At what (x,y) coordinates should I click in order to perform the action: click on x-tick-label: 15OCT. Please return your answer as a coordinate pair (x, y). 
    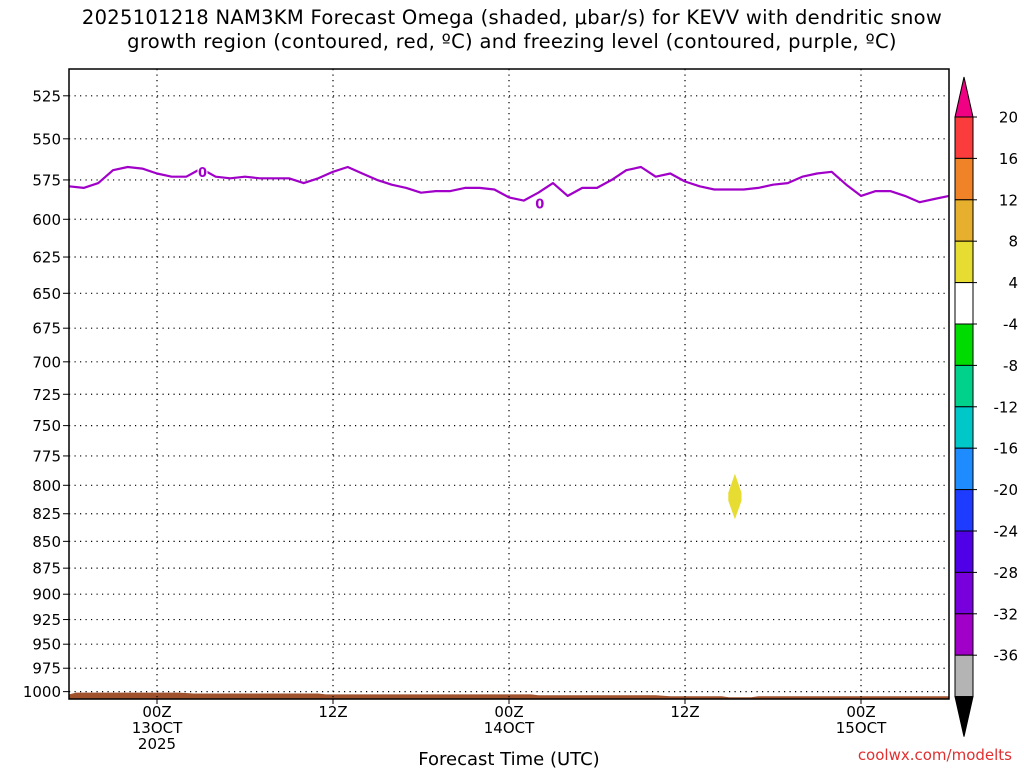
    Looking at the image, I should click on (861, 728).